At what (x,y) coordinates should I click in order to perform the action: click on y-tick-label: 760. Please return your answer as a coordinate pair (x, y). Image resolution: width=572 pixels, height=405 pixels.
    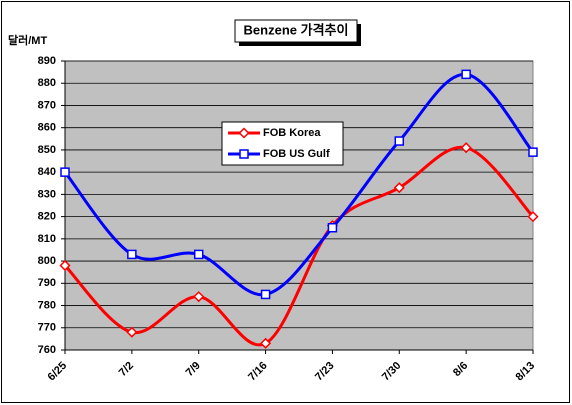
    Looking at the image, I should click on (47, 350).